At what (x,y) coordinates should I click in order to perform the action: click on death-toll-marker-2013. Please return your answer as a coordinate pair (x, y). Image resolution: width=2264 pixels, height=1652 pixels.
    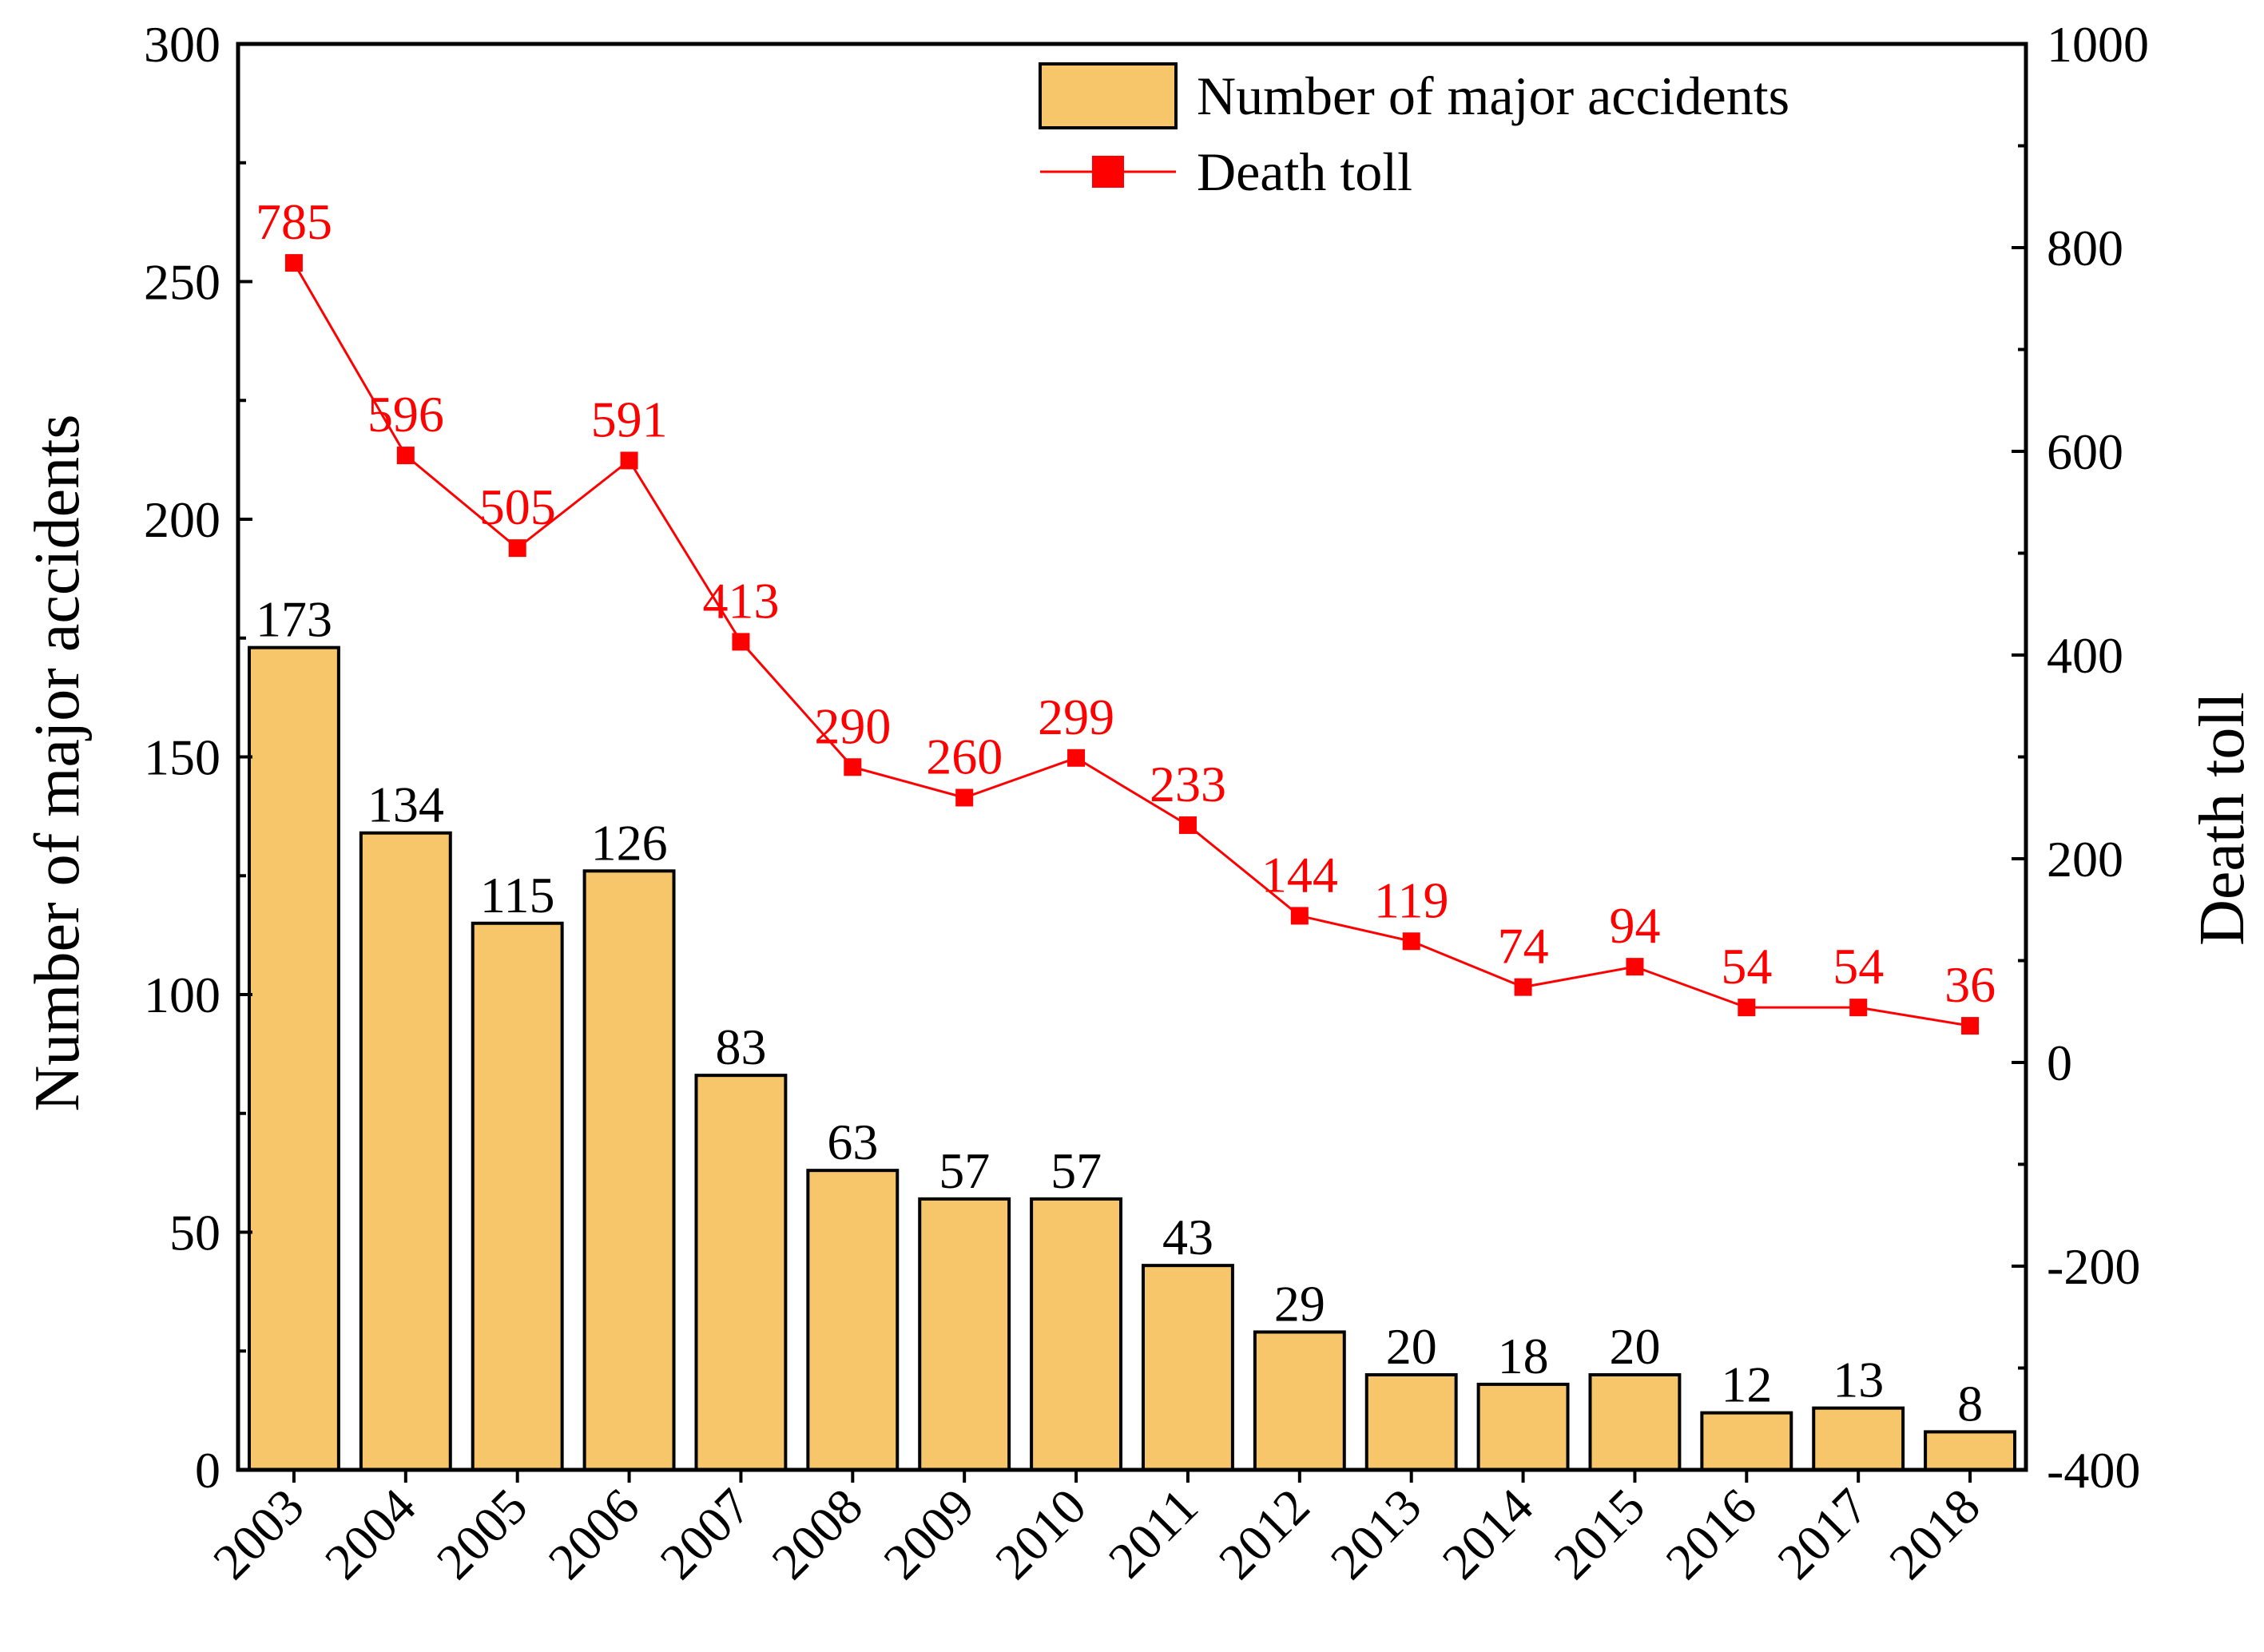
    Looking at the image, I should click on (1411, 941).